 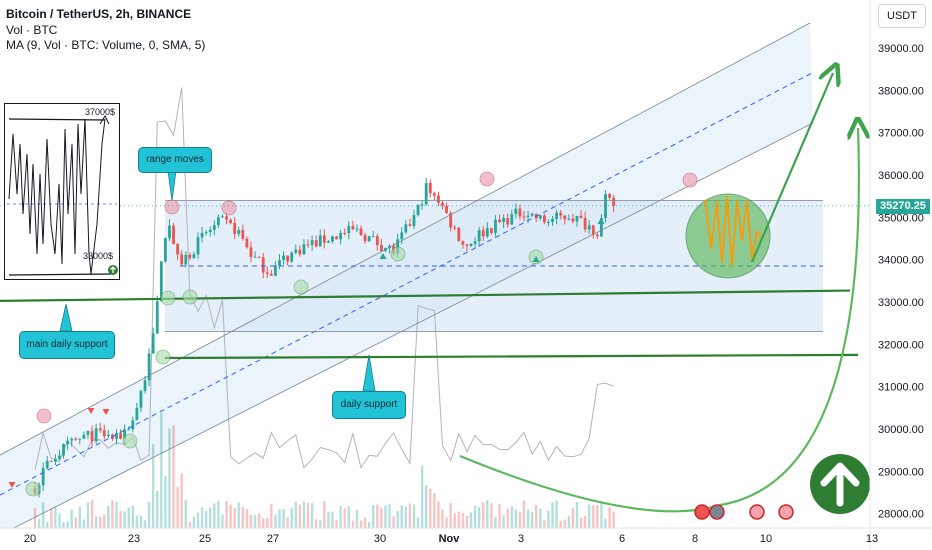 What do you see at coordinates (175, 160) in the screenshot?
I see `callout-range-moves: range moves` at bounding box center [175, 160].